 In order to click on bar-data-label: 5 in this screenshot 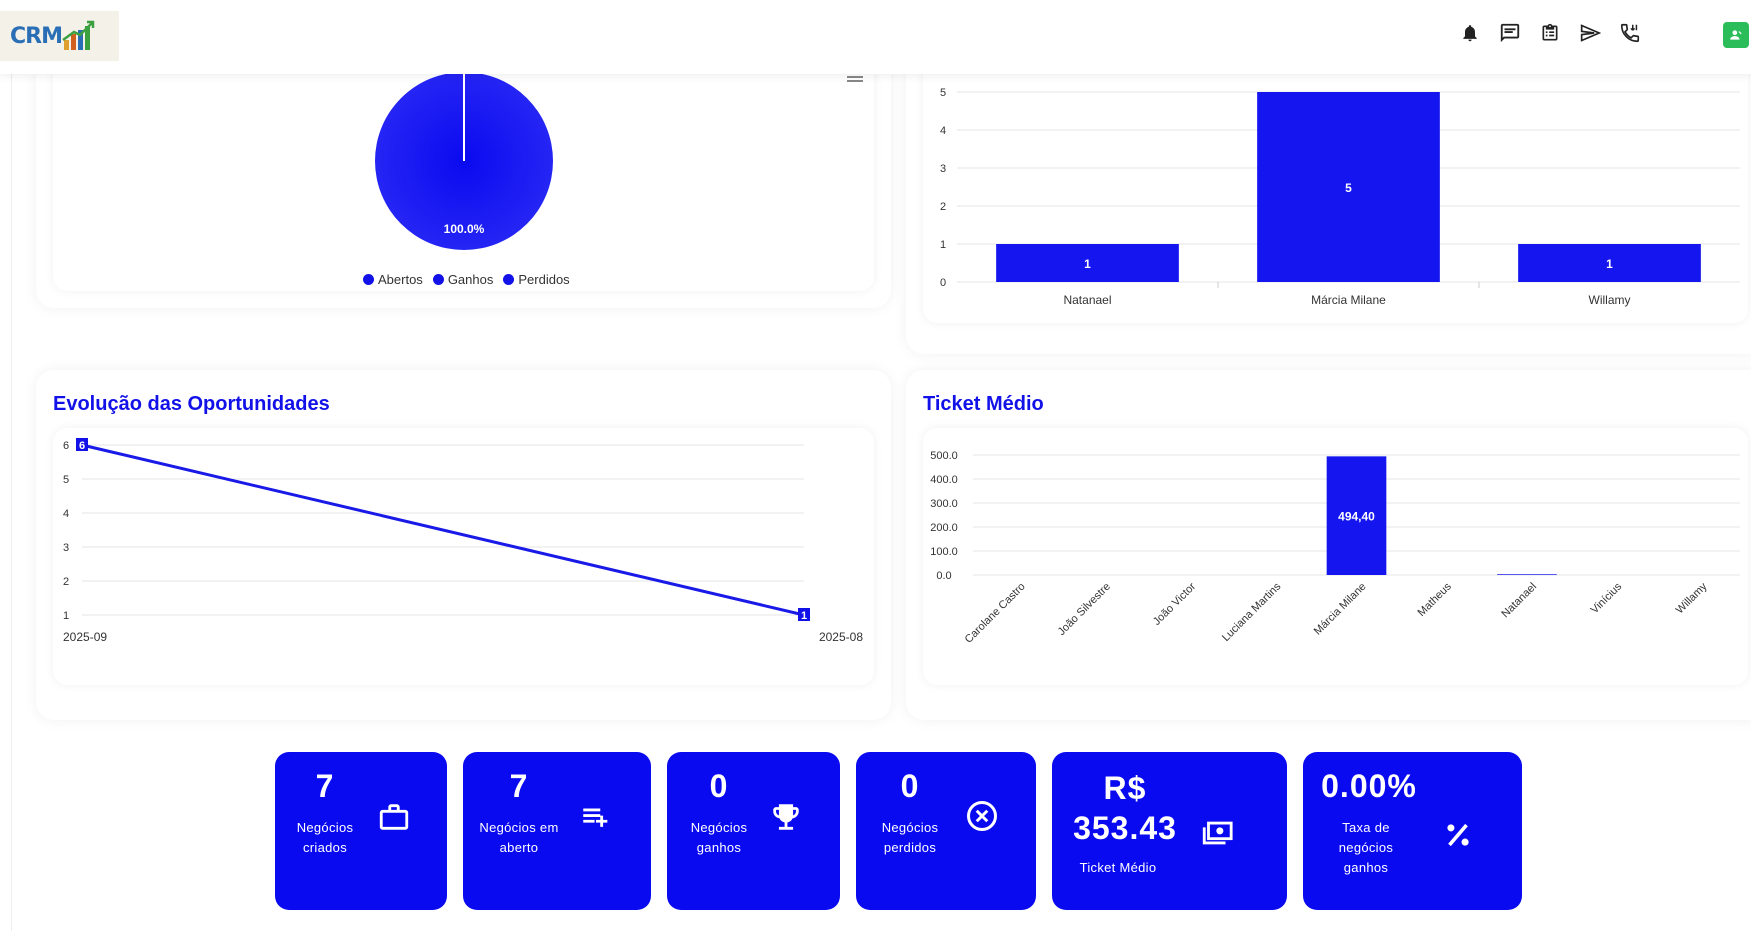, I will do `click(1348, 188)`.